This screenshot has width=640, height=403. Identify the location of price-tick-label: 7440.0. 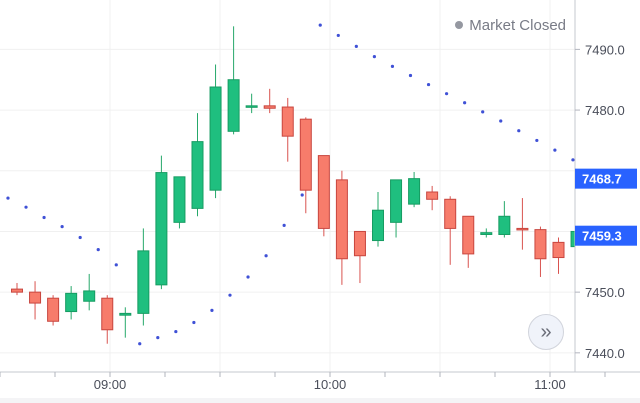
(605, 353).